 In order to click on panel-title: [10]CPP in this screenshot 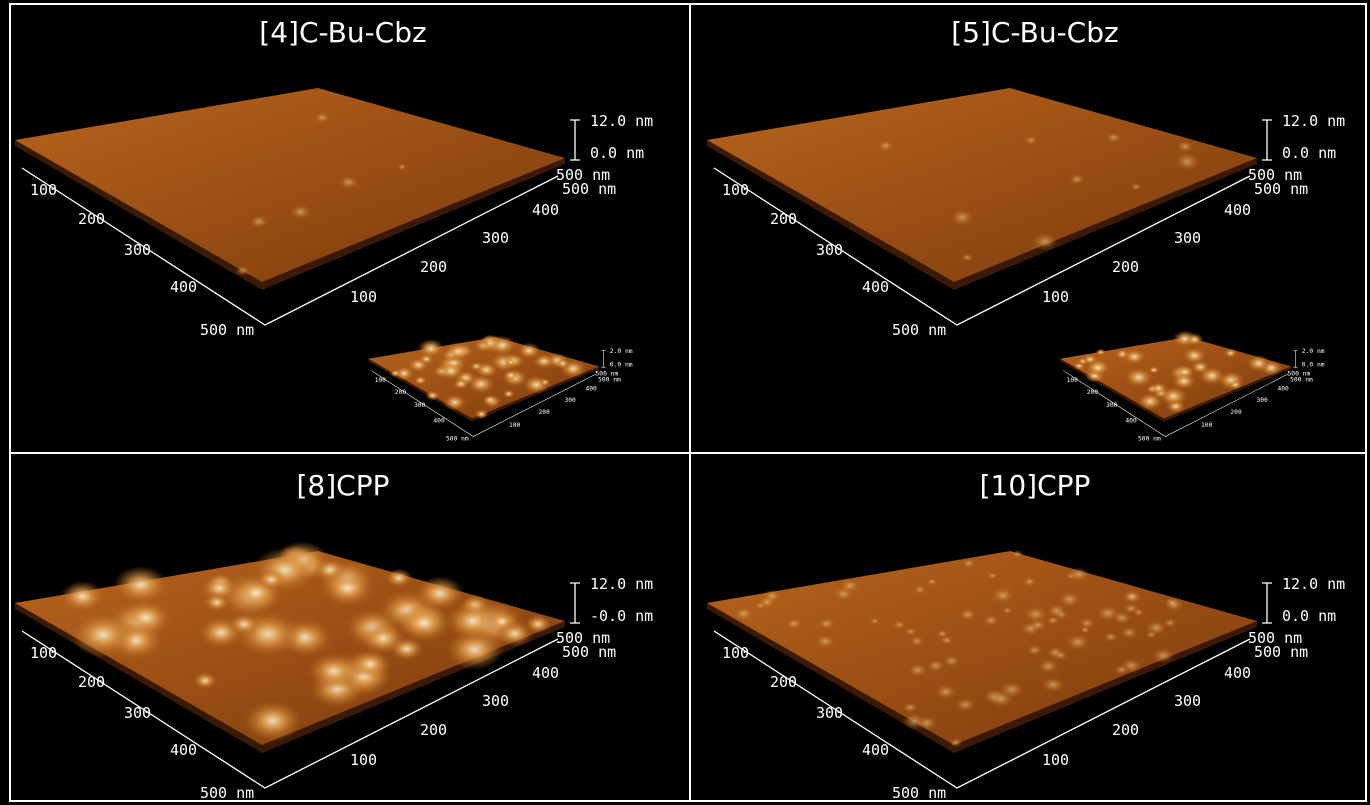, I will do `click(1035, 485)`.